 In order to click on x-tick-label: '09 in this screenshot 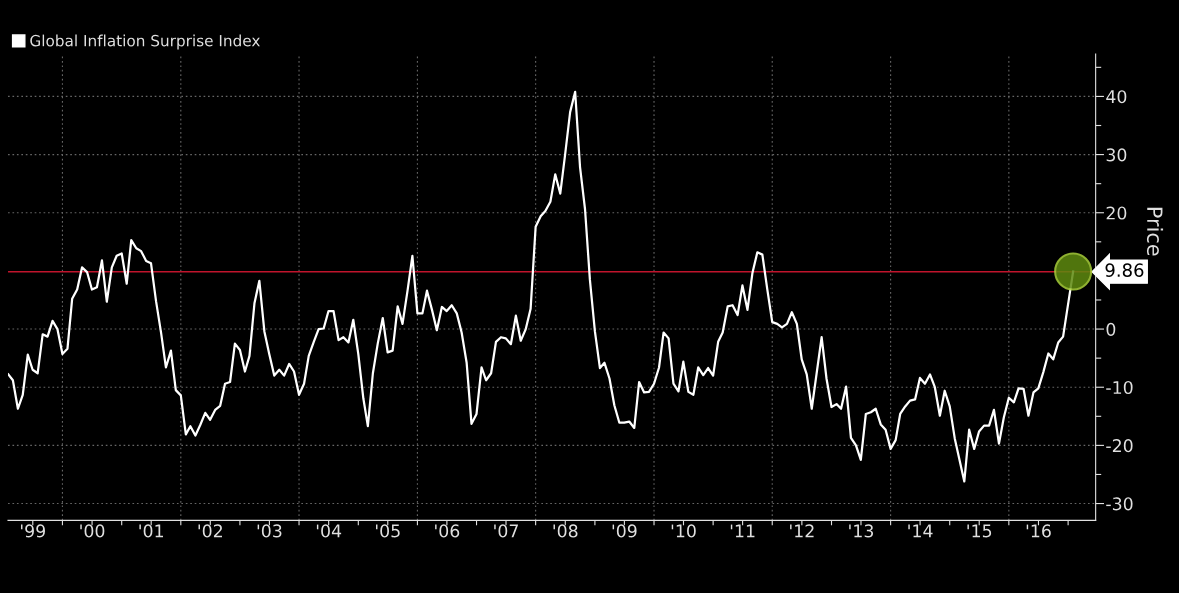, I will do `click(624, 531)`.